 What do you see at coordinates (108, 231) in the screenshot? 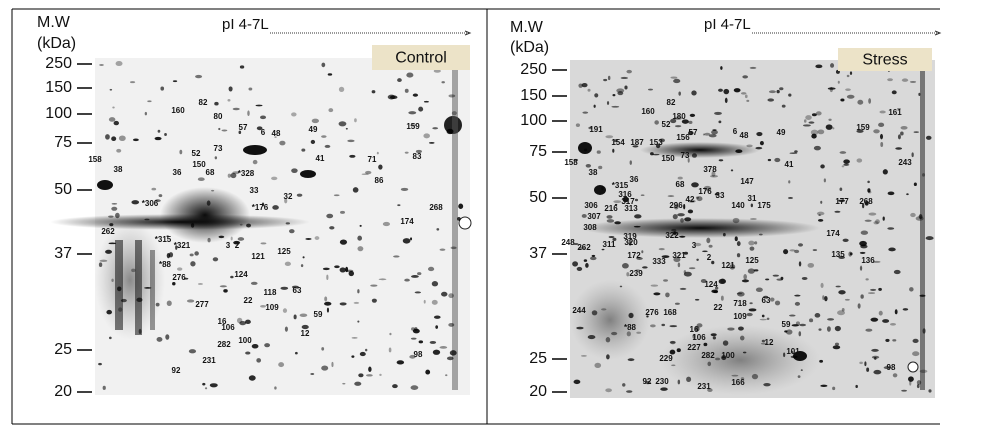
I see `spot-label: 262` at bounding box center [108, 231].